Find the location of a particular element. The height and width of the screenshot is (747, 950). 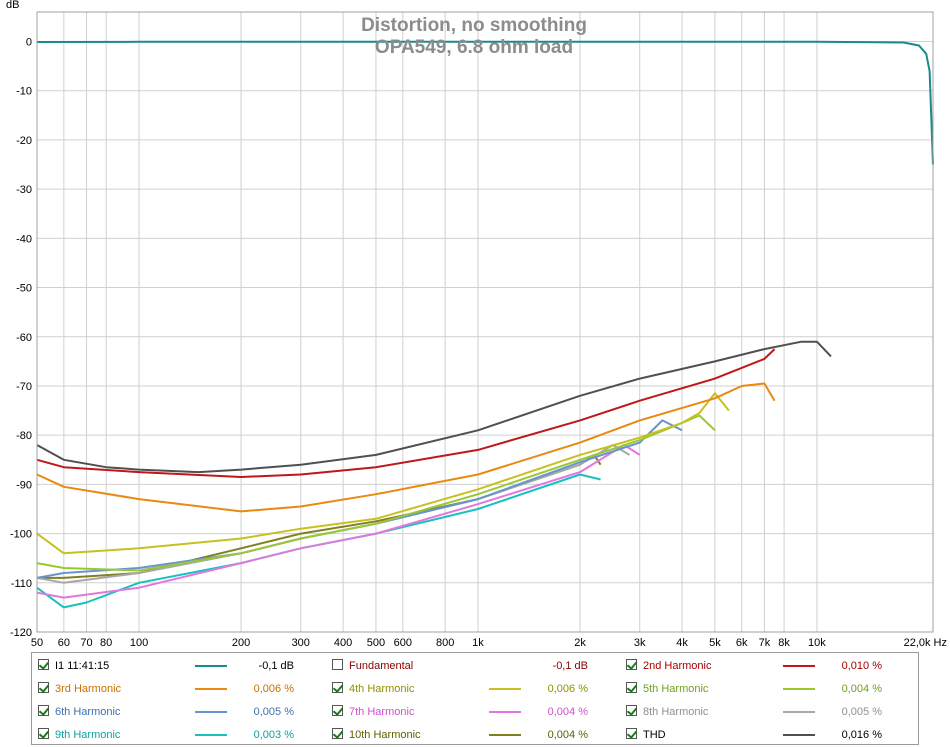

y-tick-label: -10 is located at coordinates (24, 92).